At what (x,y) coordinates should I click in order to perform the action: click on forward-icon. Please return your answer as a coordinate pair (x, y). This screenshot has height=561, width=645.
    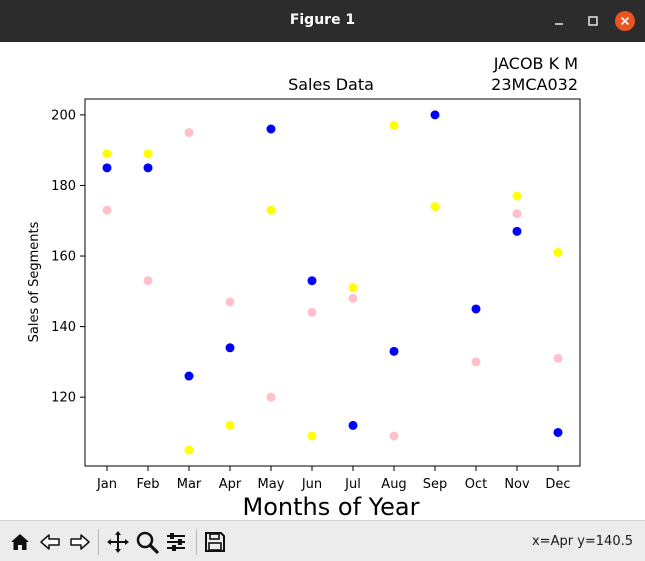
    Looking at the image, I should click on (80, 542).